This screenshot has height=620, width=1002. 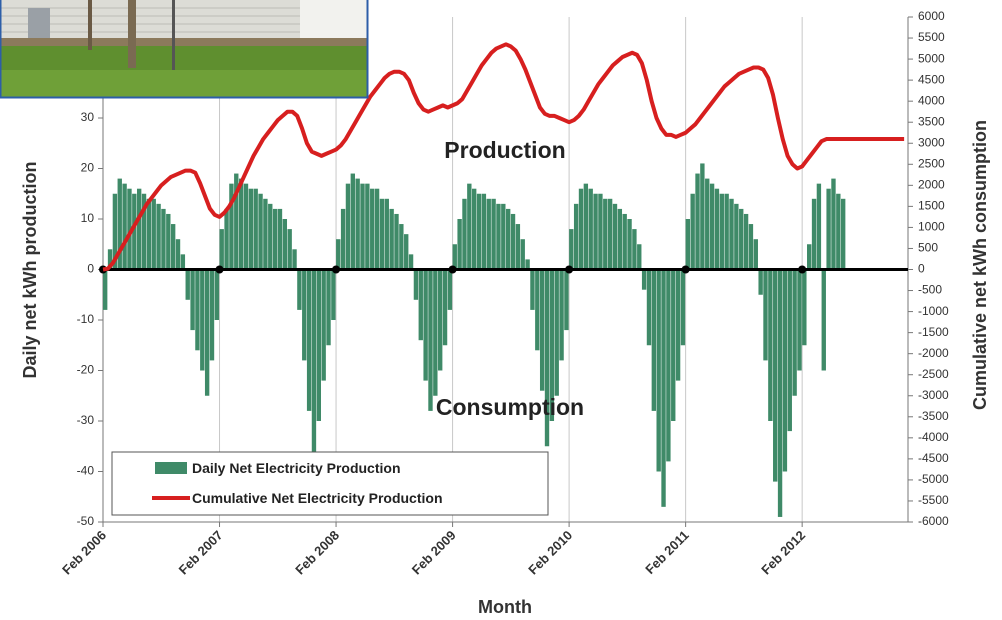 What do you see at coordinates (30, 269) in the screenshot?
I see `y-axis-title: Daily net kWh production` at bounding box center [30, 269].